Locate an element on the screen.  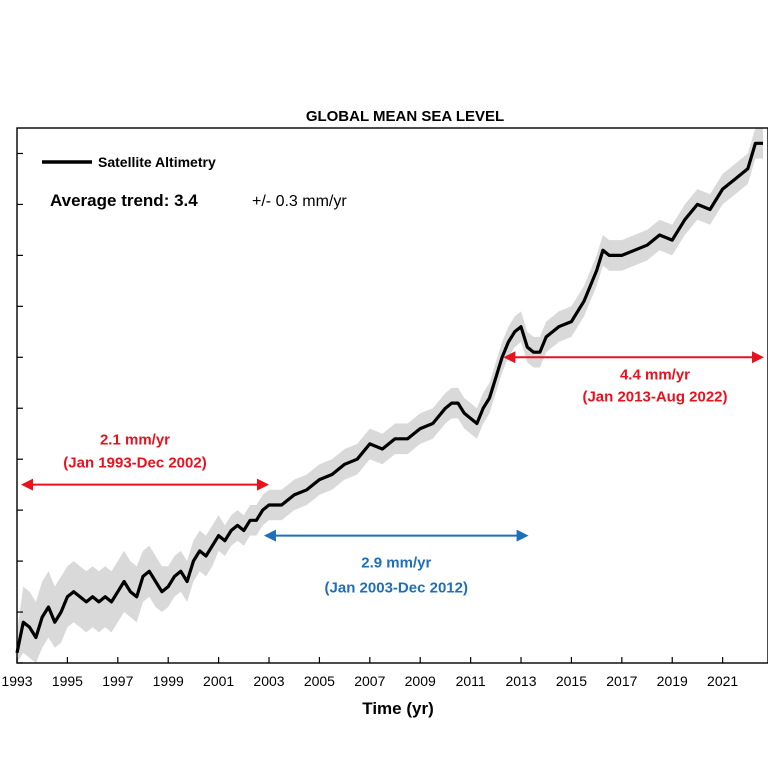
x-tick-label: 2001 is located at coordinates (218, 681).